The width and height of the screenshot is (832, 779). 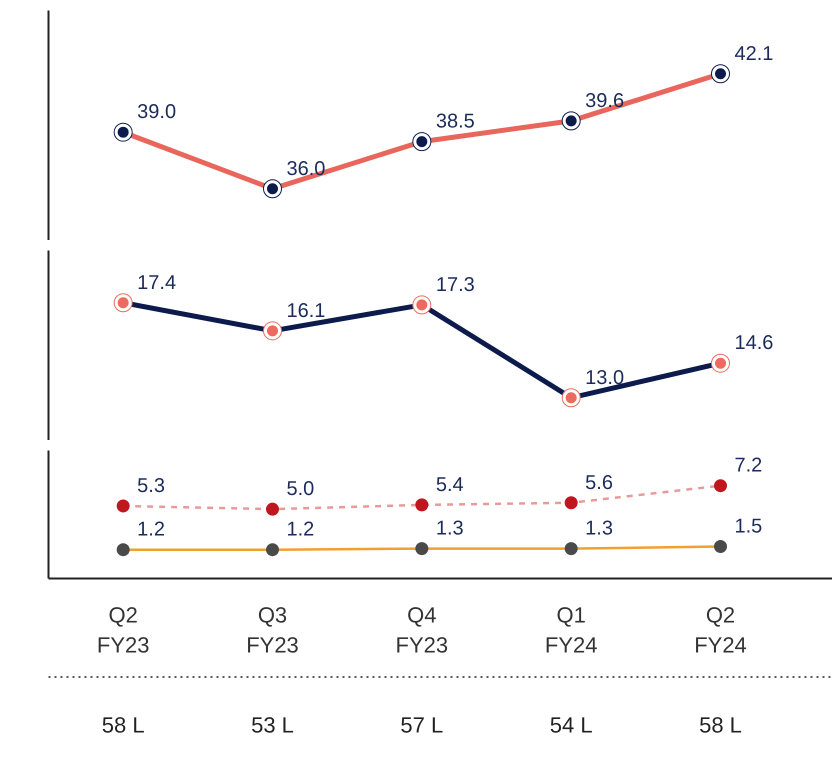 What do you see at coordinates (422, 725) in the screenshot?
I see `text: 57 L` at bounding box center [422, 725].